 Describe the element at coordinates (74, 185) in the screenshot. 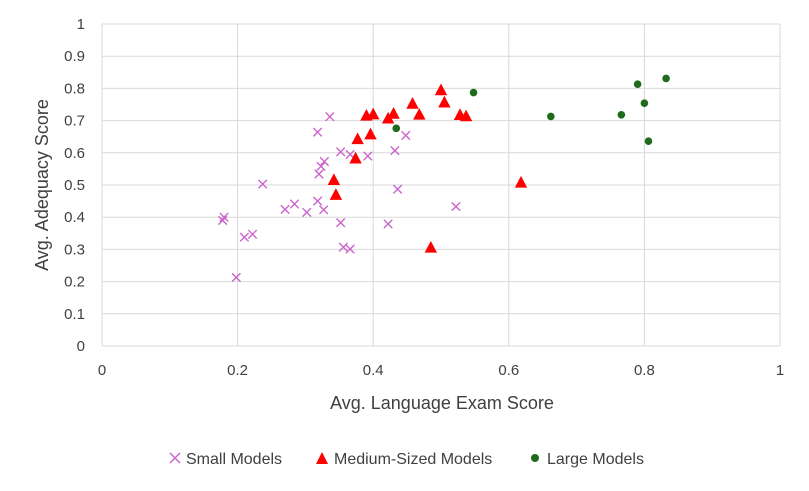

I see `y-tick-label: 0.5` at that location.